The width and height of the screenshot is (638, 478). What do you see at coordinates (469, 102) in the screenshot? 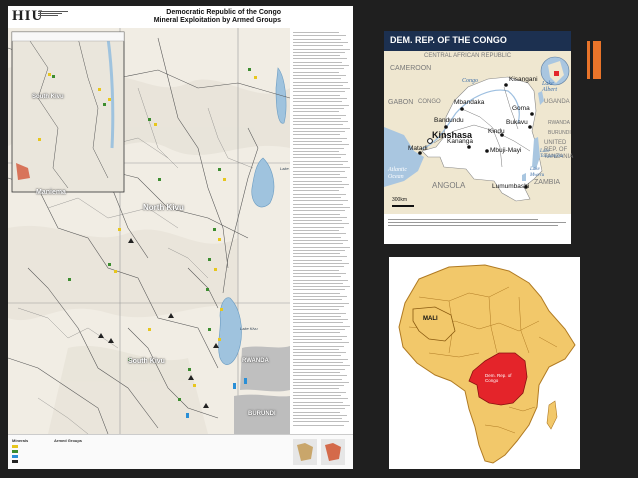
I see `city-mbandaka: Mbandaka` at bounding box center [469, 102].